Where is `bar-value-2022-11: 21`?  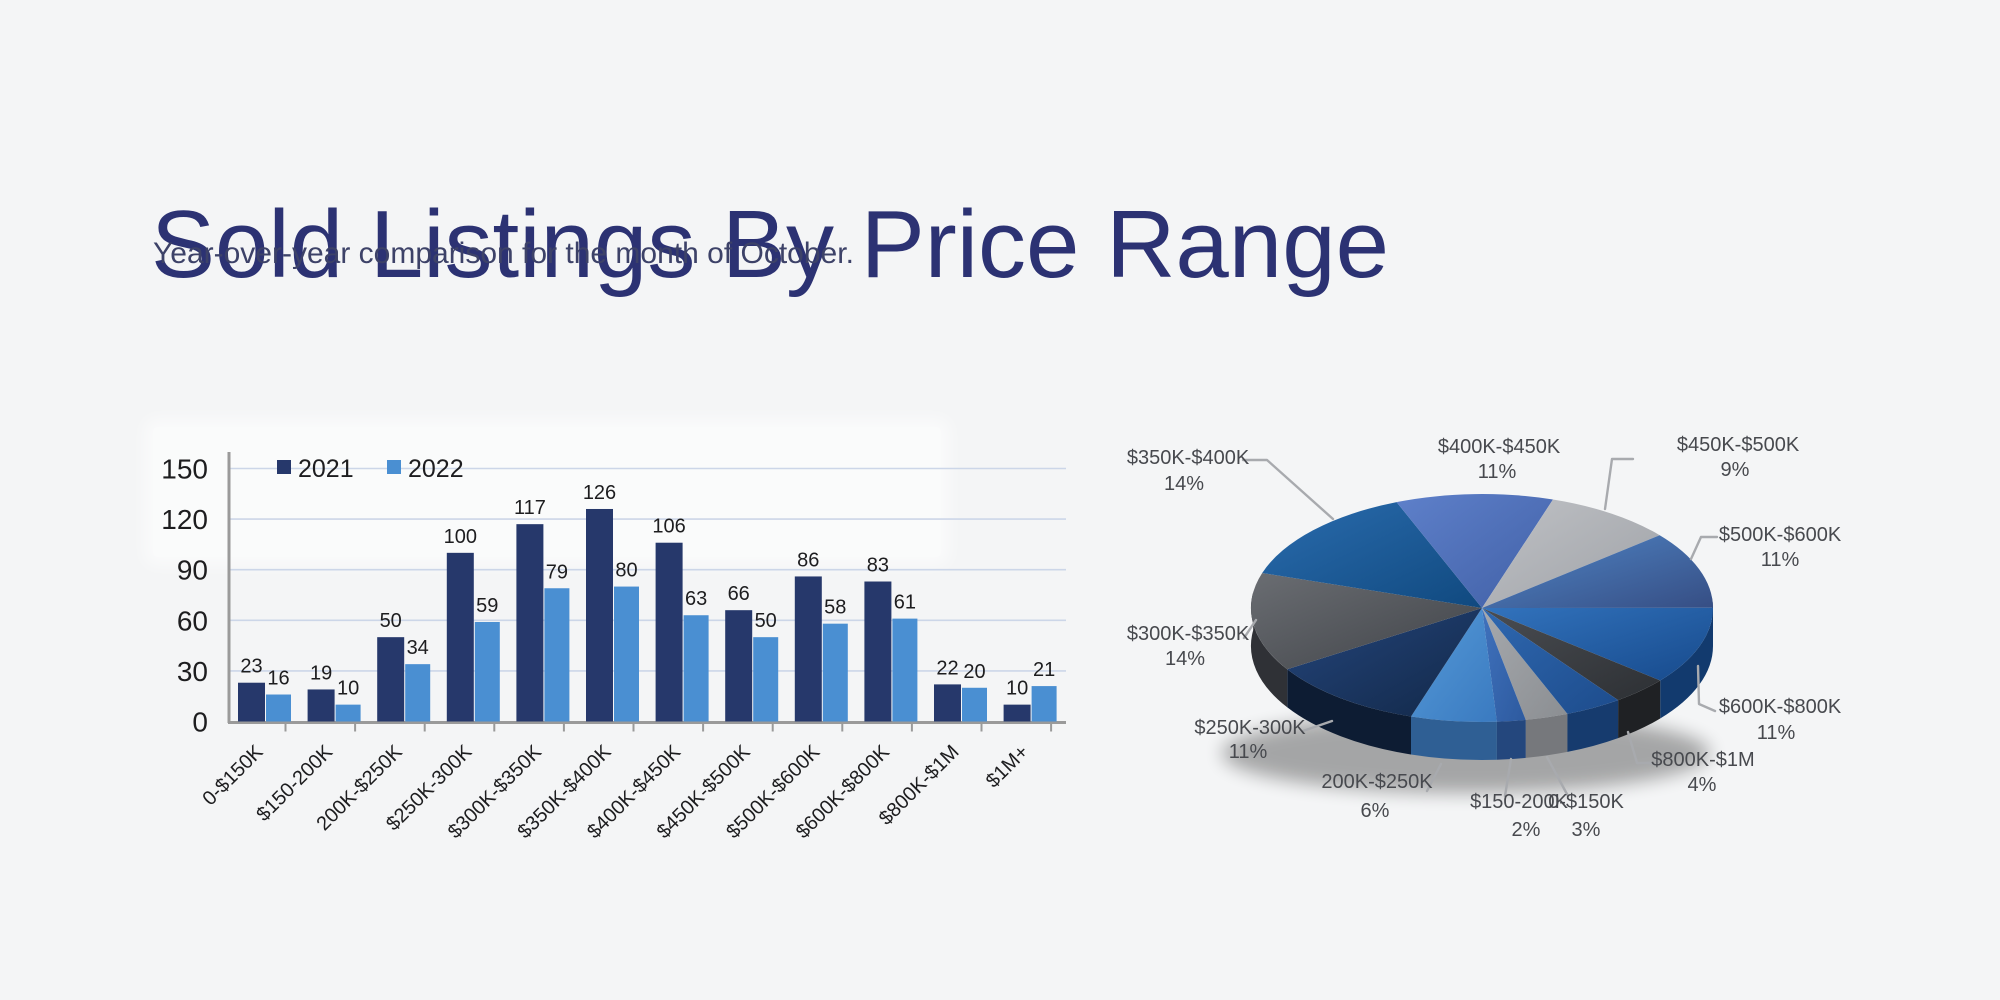
bar-value-2022-11: 21 is located at coordinates (1044, 670).